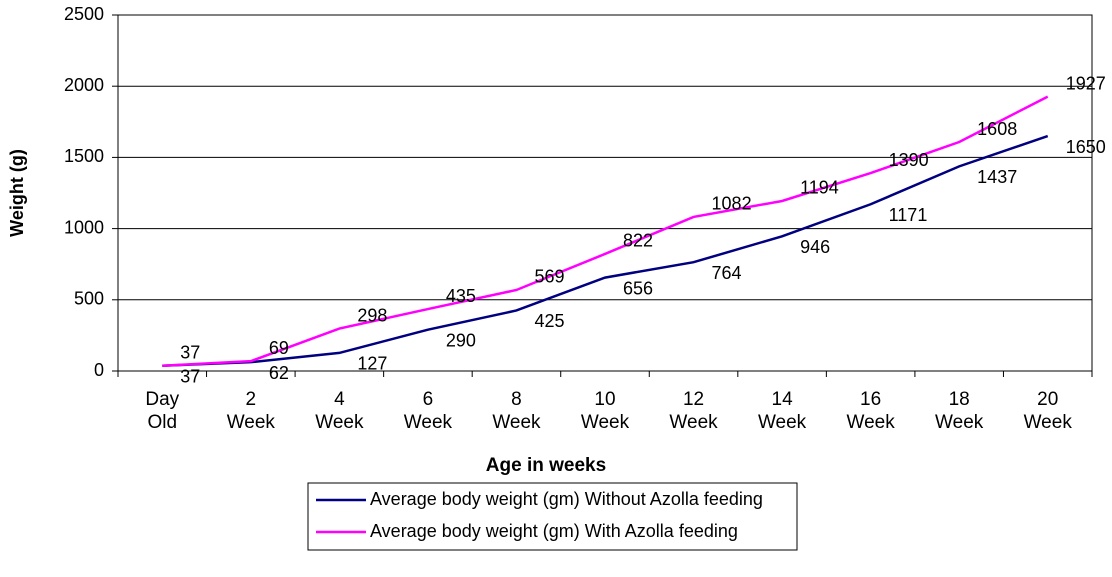  I want to click on data-label: 1171, so click(908, 215).